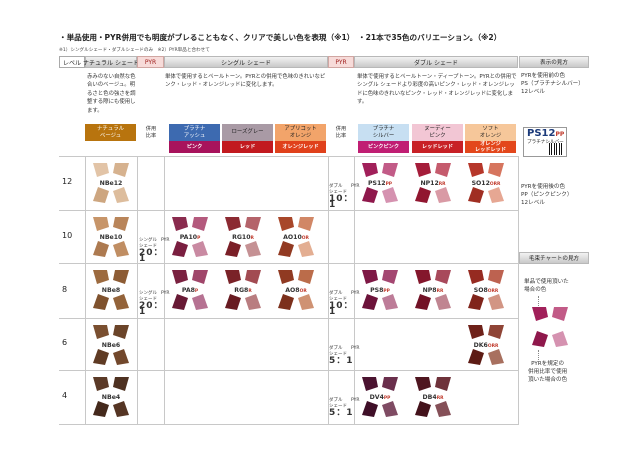 The height and width of the screenshot is (459, 640). I want to click on grid-vline-single, so click(328, 290).